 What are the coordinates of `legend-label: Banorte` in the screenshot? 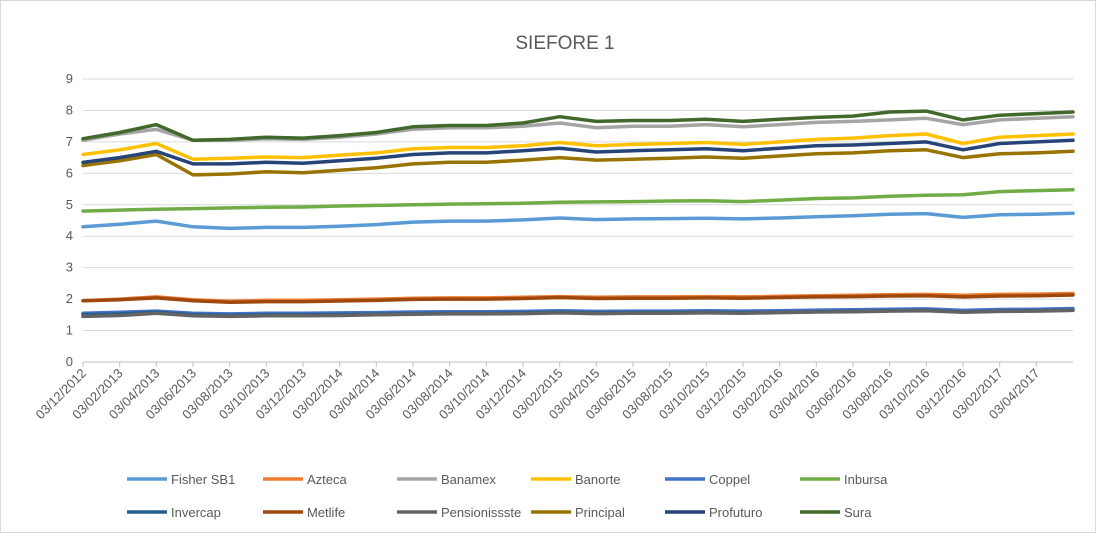 It's located at (598, 479).